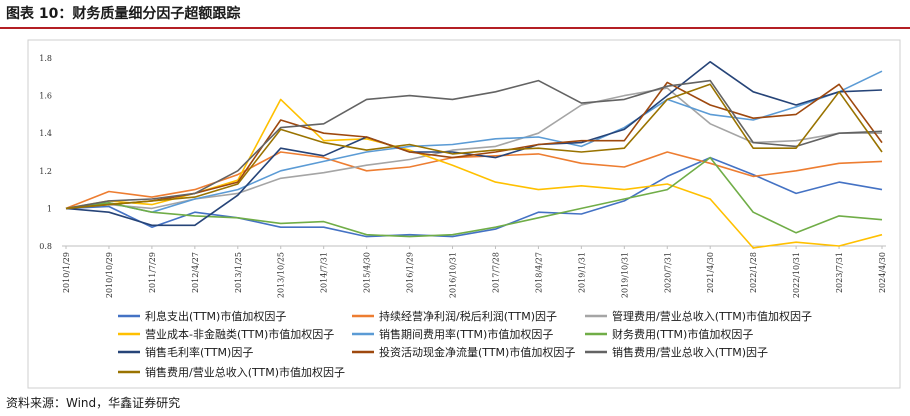 Image resolution: width=910 pixels, height=416 pixels. What do you see at coordinates (712, 316) in the screenshot?
I see `legend-label: 管理费用/营业总收入(TTM)市值加权因子` at bounding box center [712, 316].